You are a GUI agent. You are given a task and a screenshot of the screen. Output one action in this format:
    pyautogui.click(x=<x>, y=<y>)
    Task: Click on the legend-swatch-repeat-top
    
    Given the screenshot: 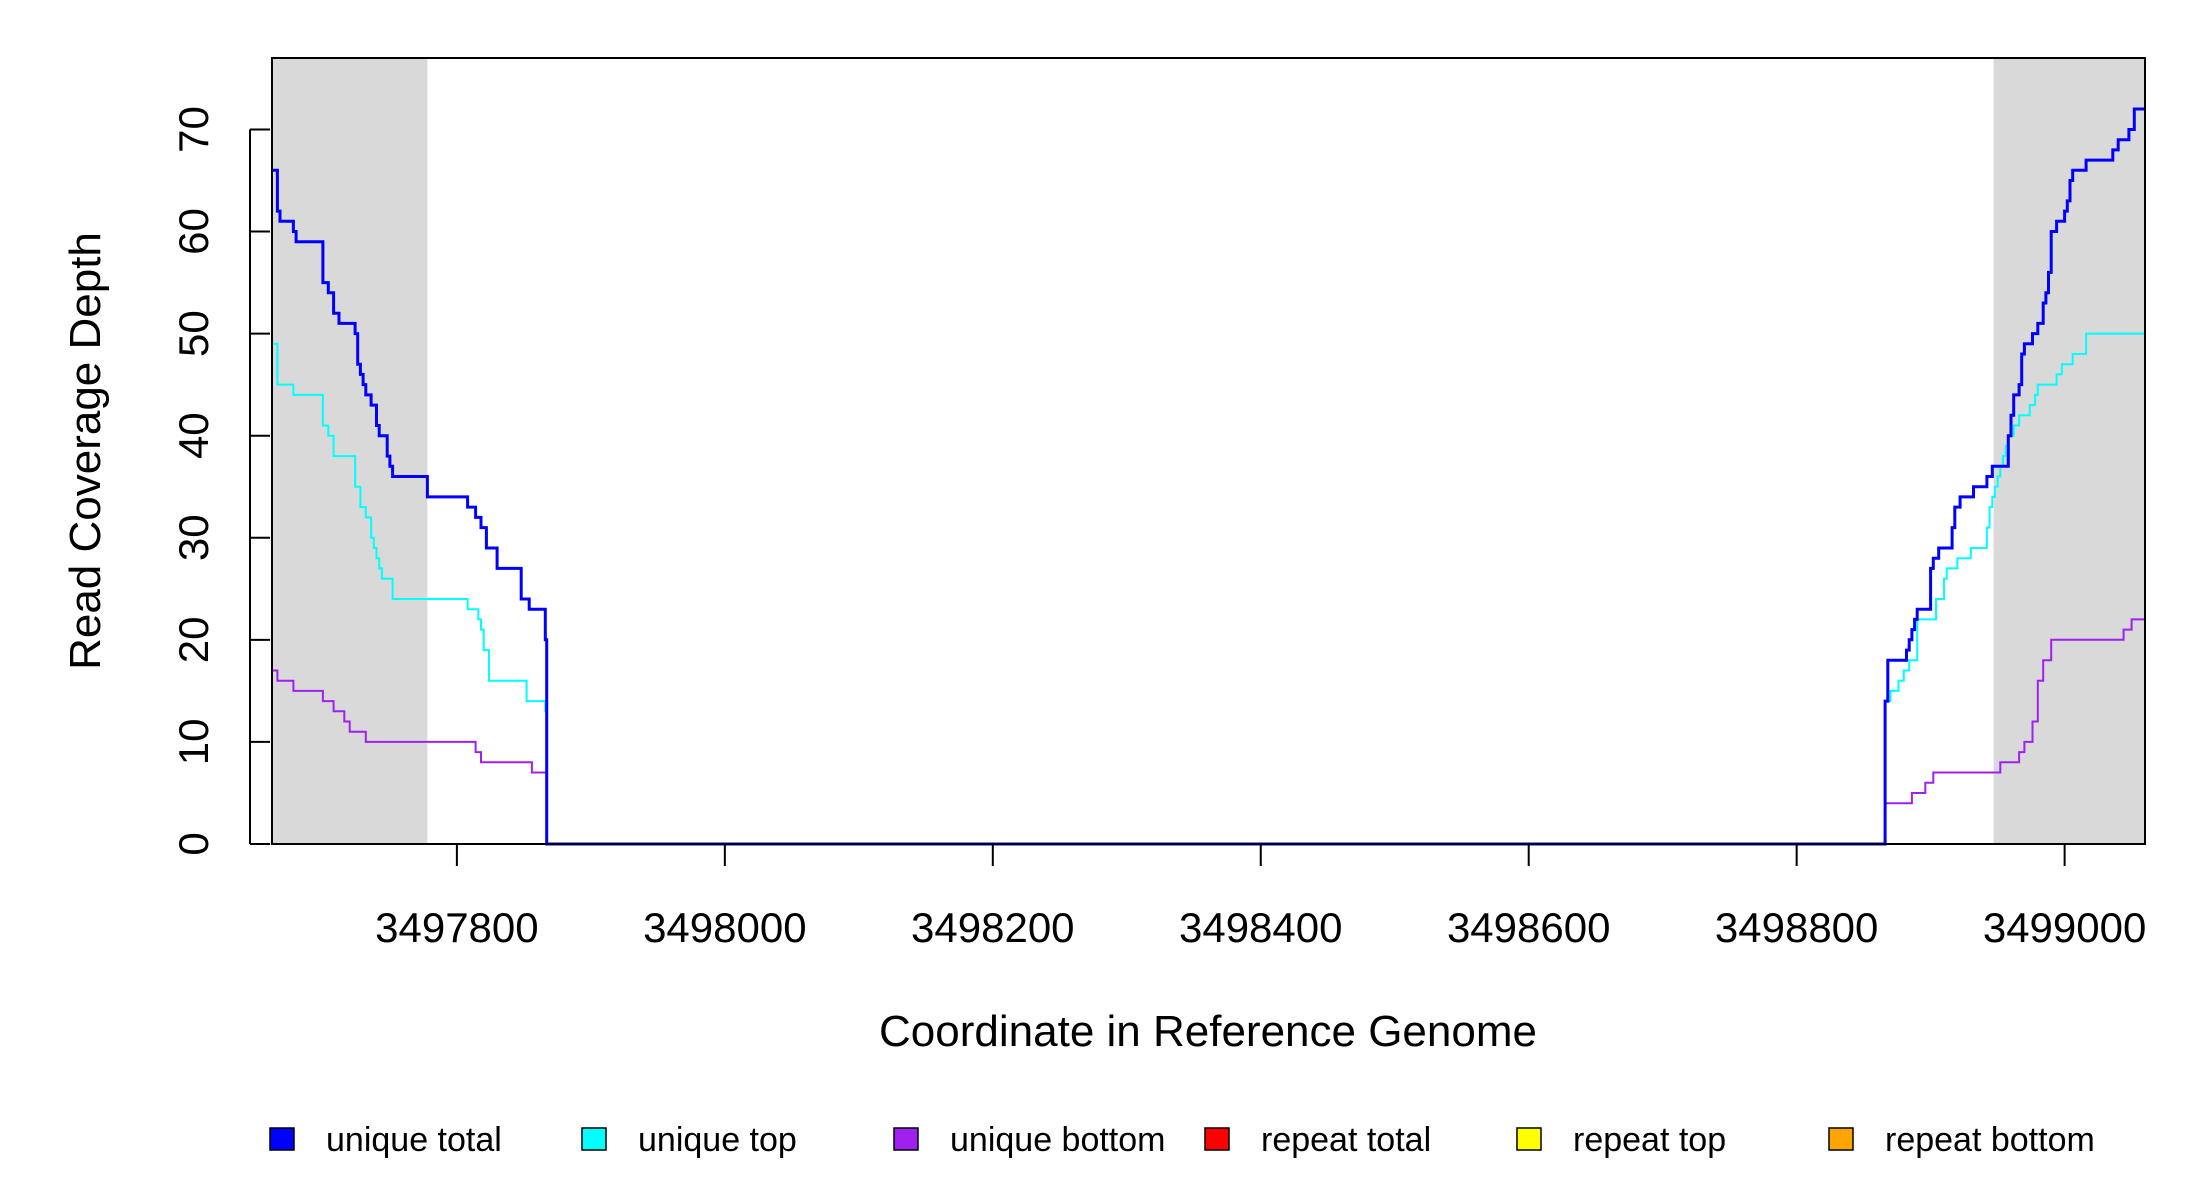 What is the action you would take?
    pyautogui.click(x=1529, y=1139)
    